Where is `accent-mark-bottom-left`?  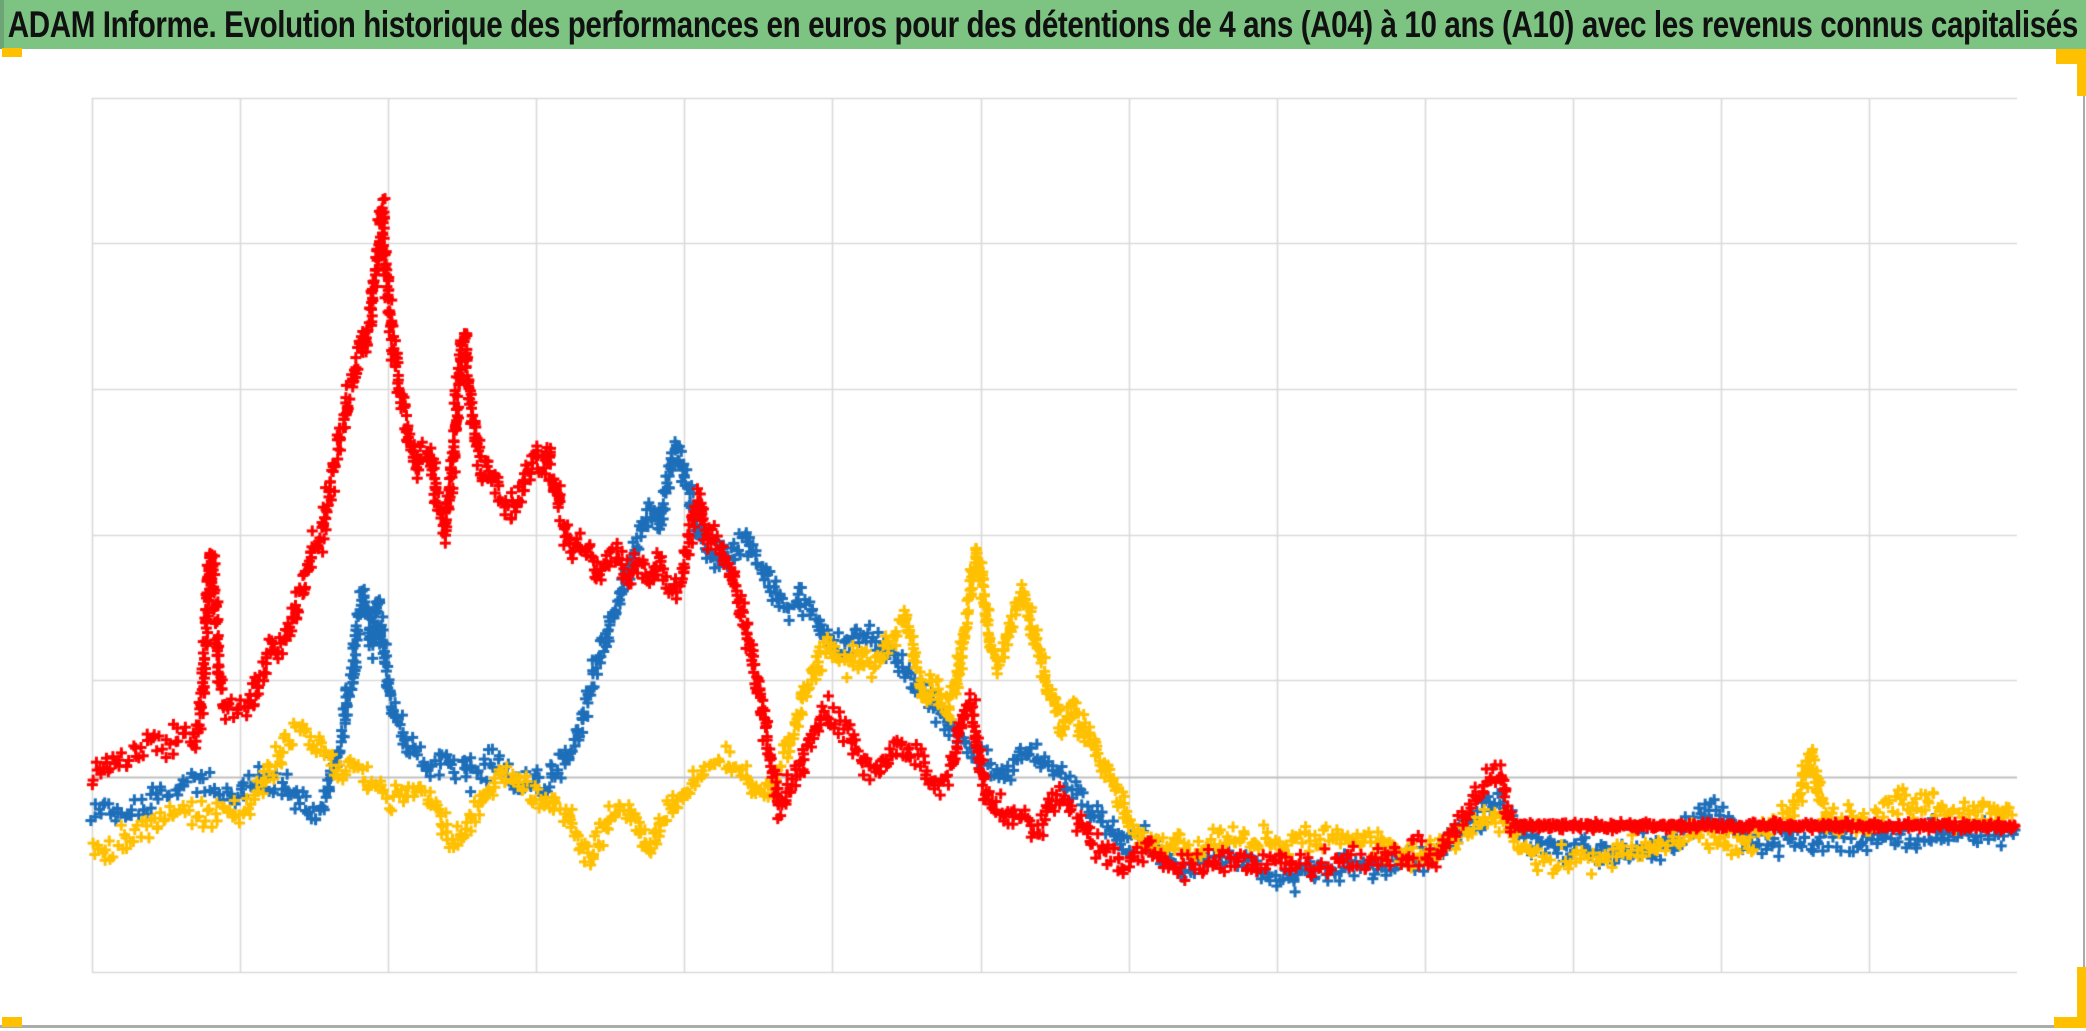 accent-mark-bottom-left is located at coordinates (12, 1022).